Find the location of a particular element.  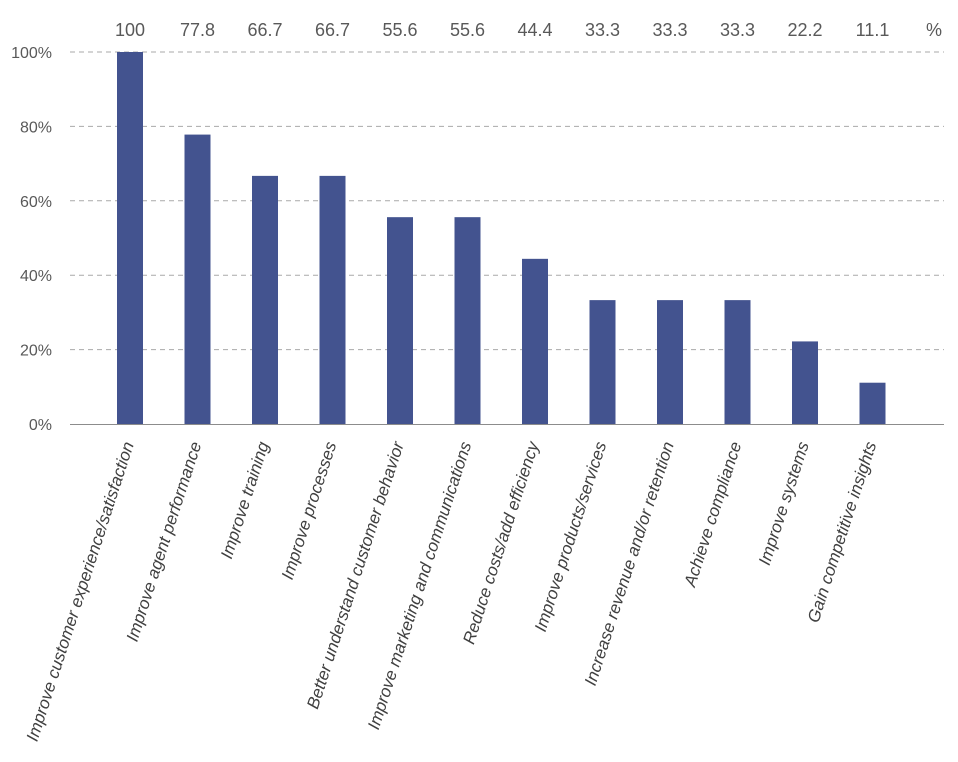

category-label: Gain competitive insights is located at coordinates (842, 532).